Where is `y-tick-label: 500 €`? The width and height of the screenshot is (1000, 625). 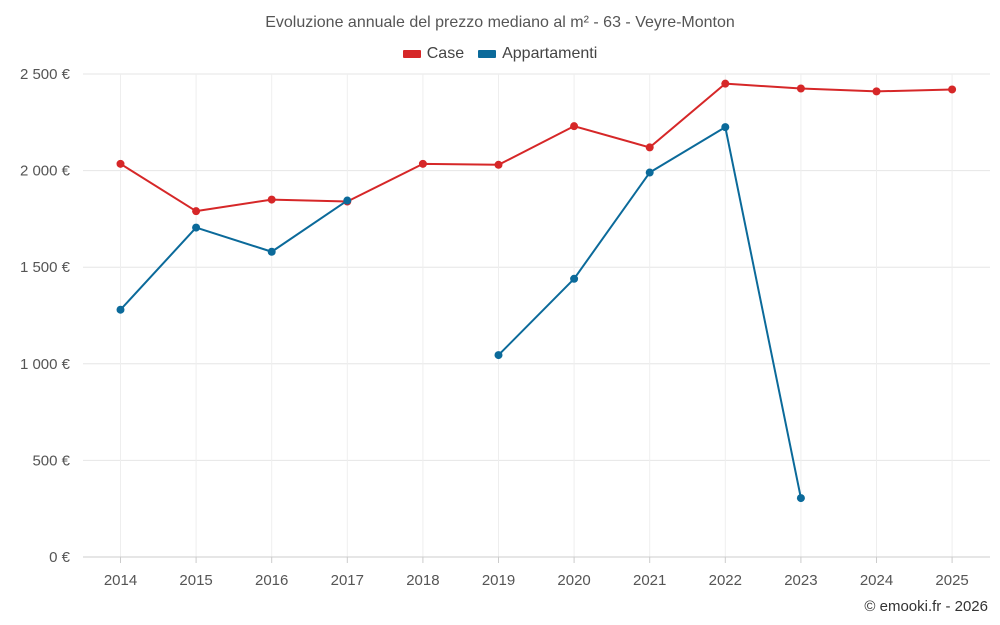 y-tick-label: 500 € is located at coordinates (51, 460).